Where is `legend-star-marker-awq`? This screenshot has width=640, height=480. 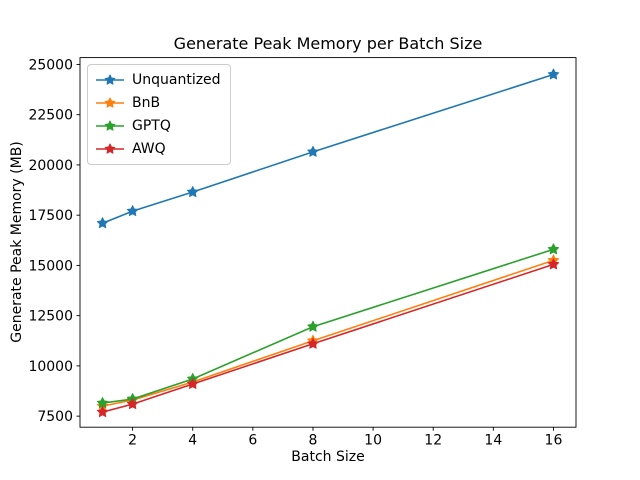
legend-star-marker-awq is located at coordinates (110, 148).